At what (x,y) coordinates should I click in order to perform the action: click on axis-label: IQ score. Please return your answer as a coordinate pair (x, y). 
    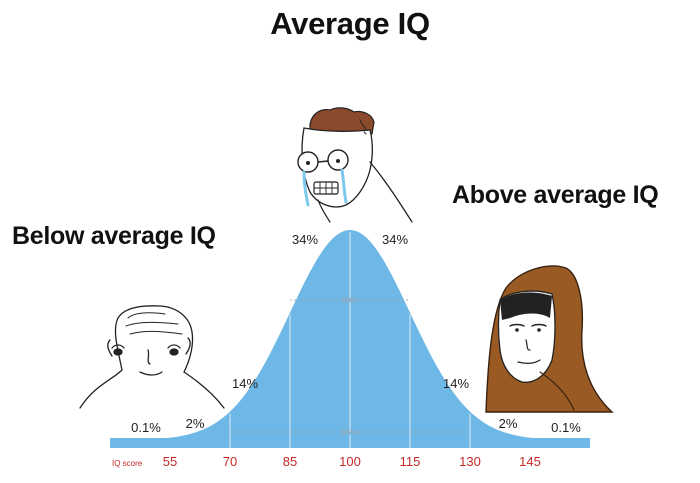
    Looking at the image, I should click on (127, 463).